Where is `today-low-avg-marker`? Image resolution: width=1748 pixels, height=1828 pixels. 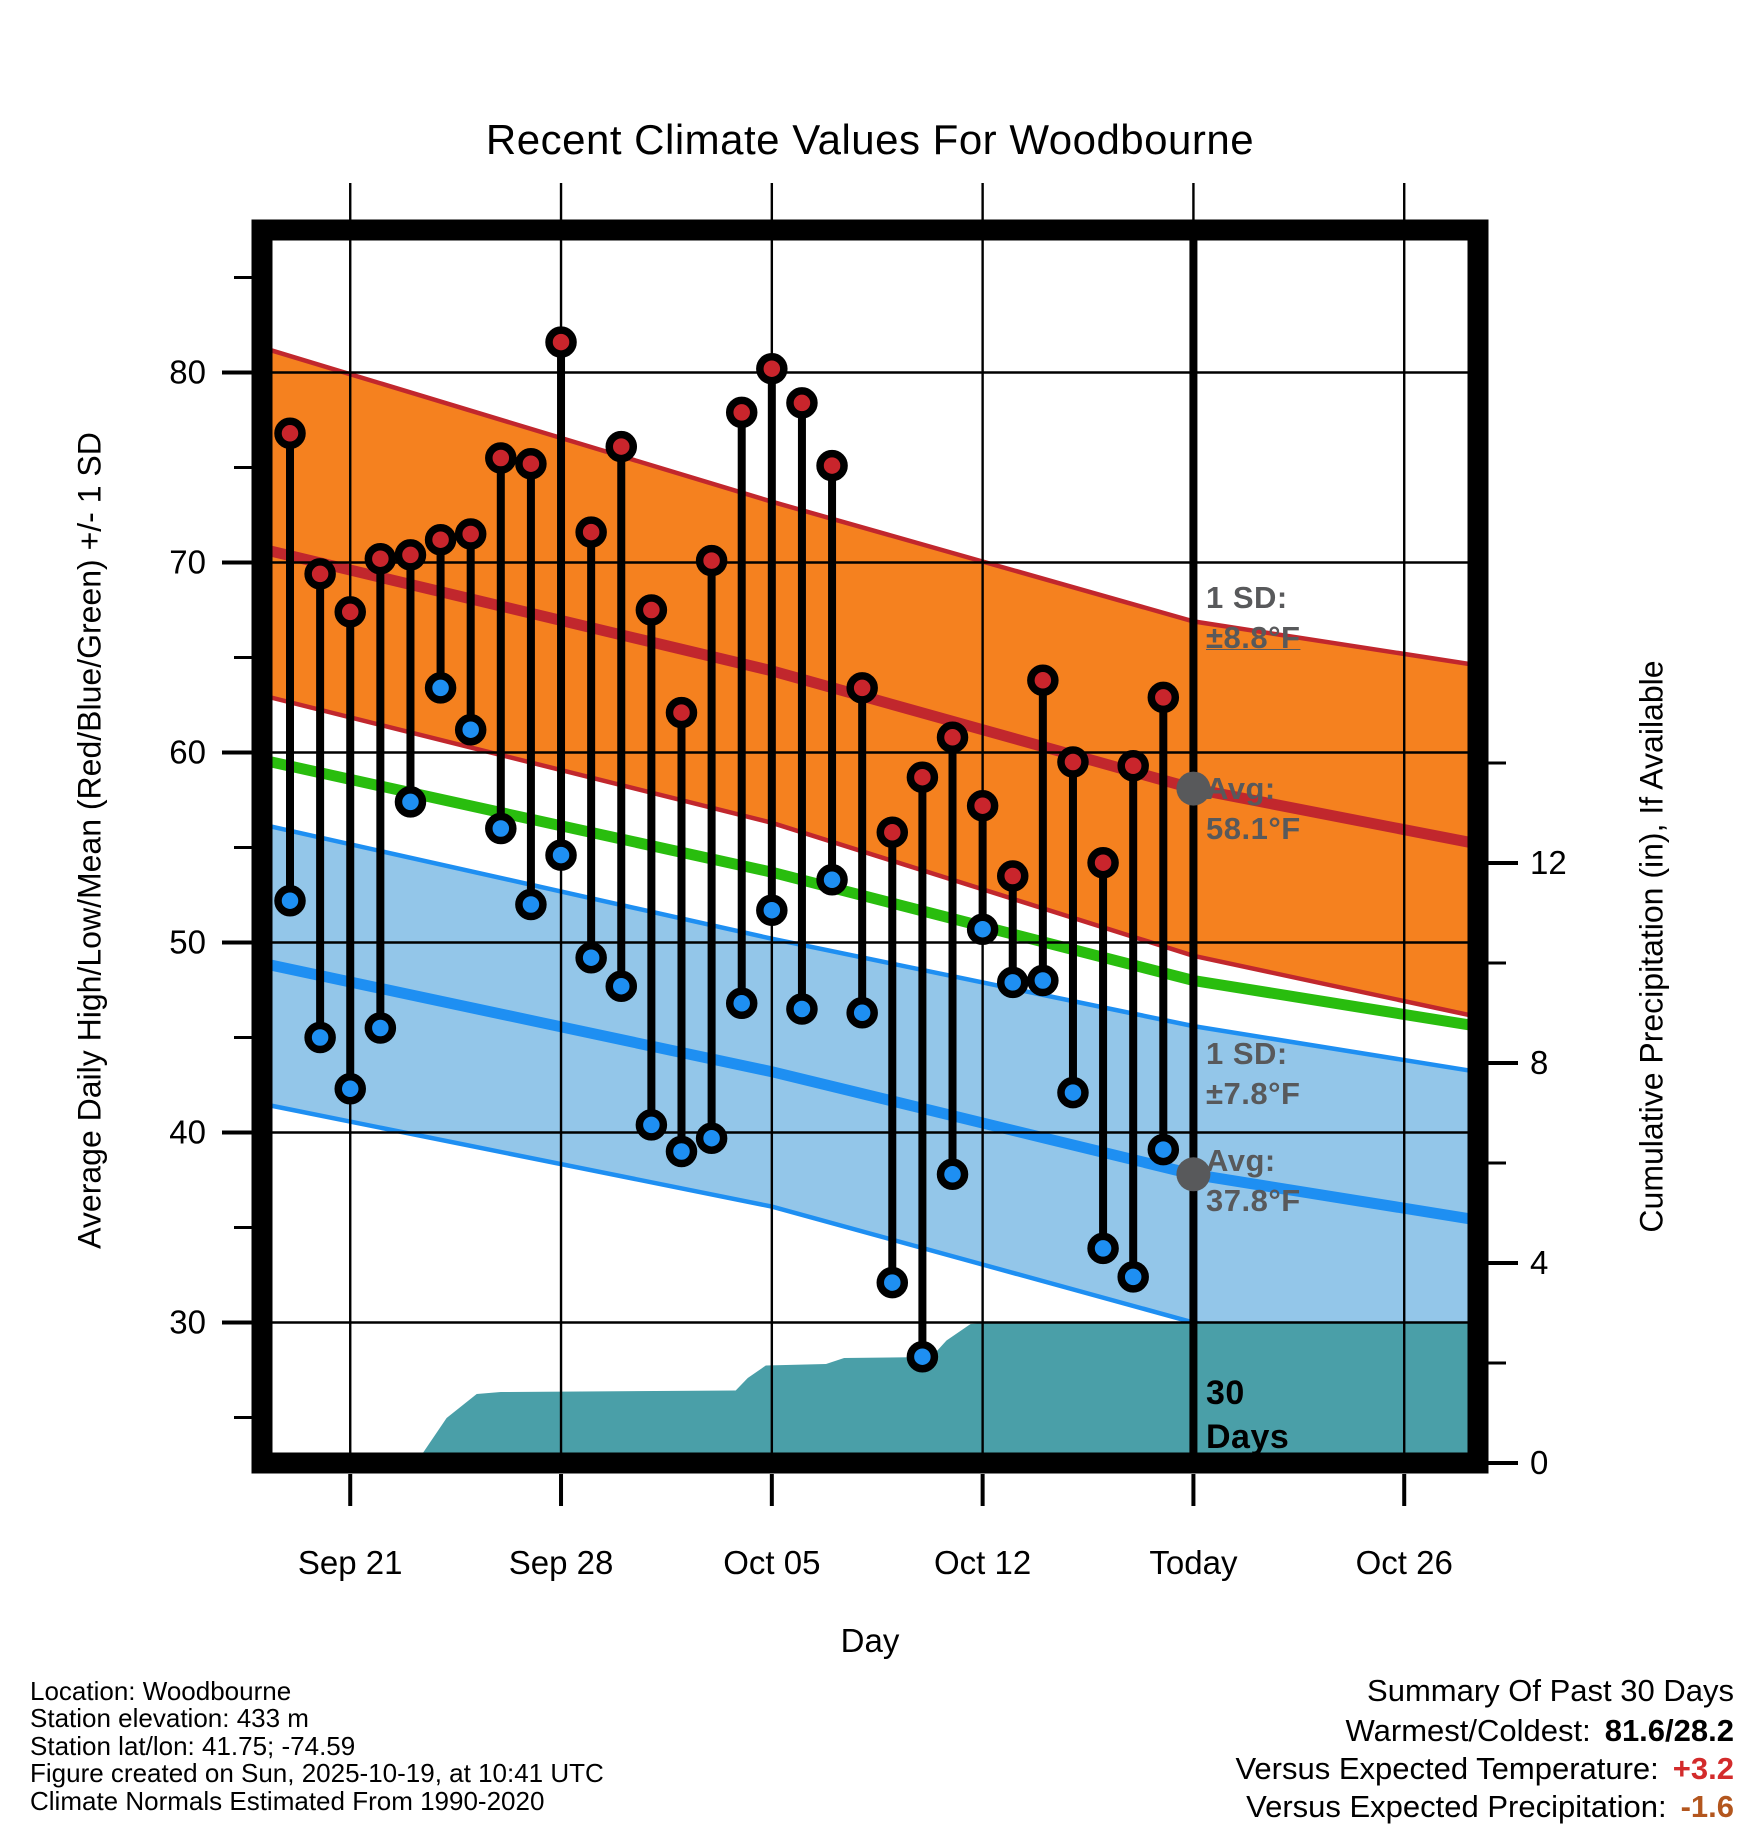
today-low-avg-marker is located at coordinates (1193, 1174).